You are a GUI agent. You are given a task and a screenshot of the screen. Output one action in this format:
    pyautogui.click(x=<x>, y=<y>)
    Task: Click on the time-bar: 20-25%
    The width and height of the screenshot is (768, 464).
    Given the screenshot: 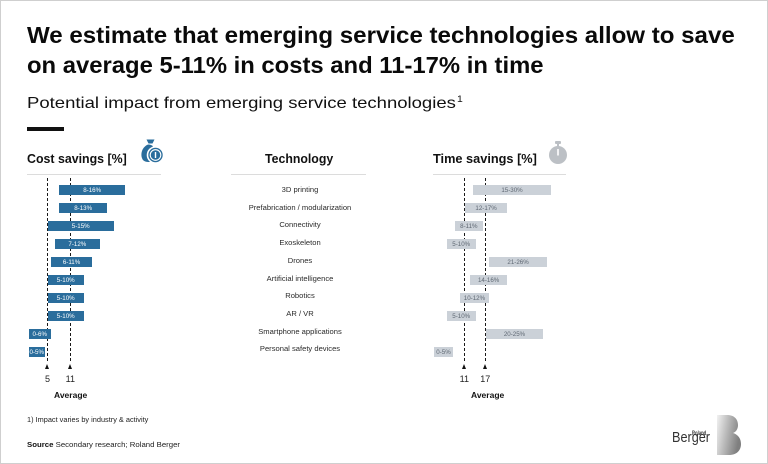 What is the action you would take?
    pyautogui.click(x=514, y=334)
    